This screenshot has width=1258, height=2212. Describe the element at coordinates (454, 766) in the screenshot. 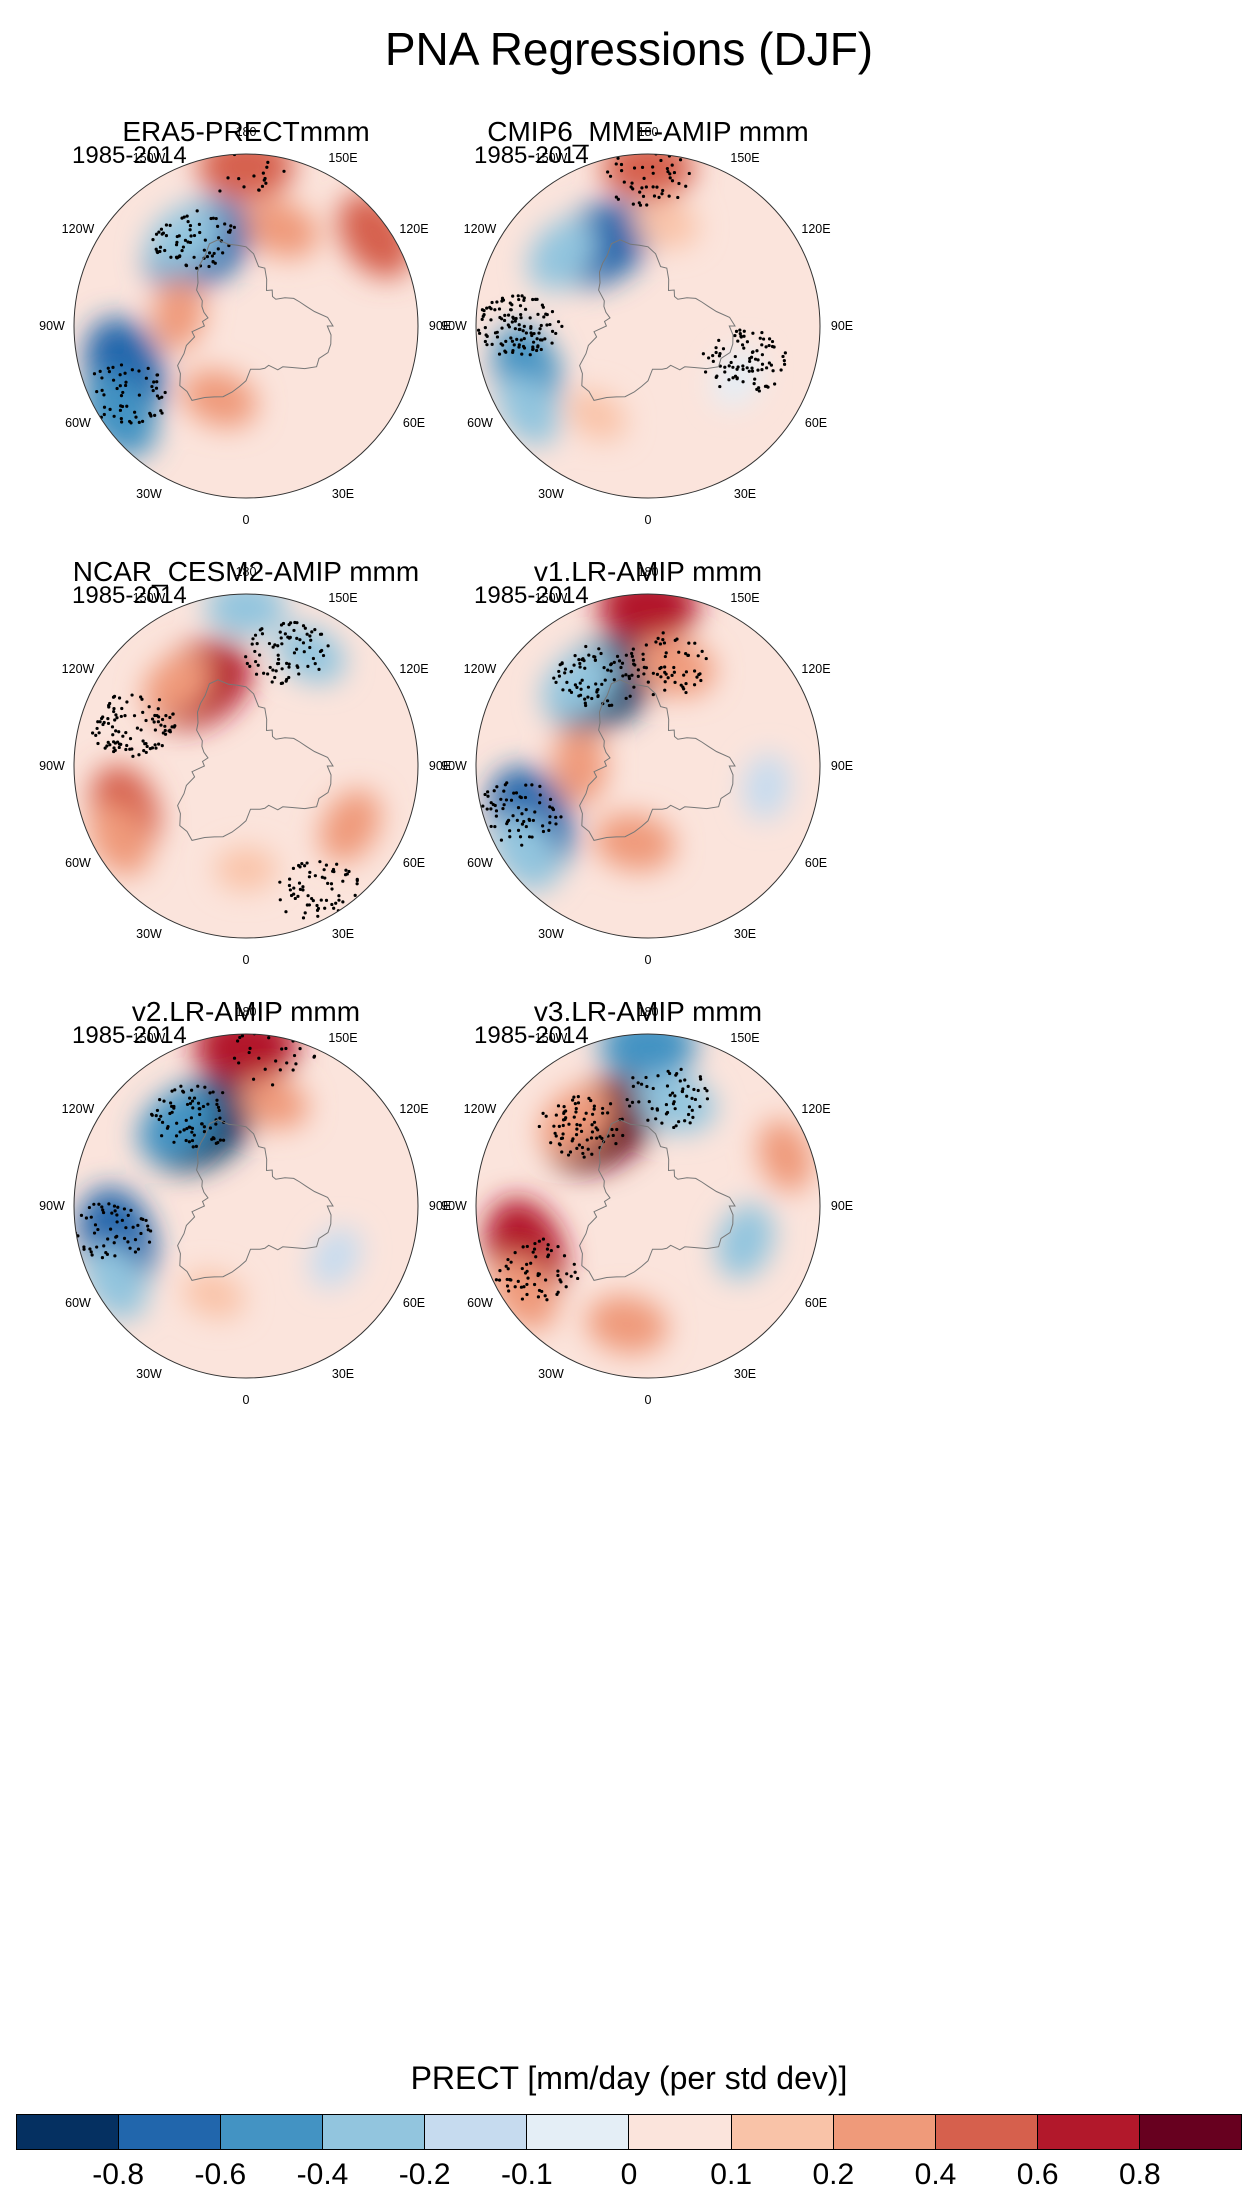

I see `longitude-label: 90W` at that location.